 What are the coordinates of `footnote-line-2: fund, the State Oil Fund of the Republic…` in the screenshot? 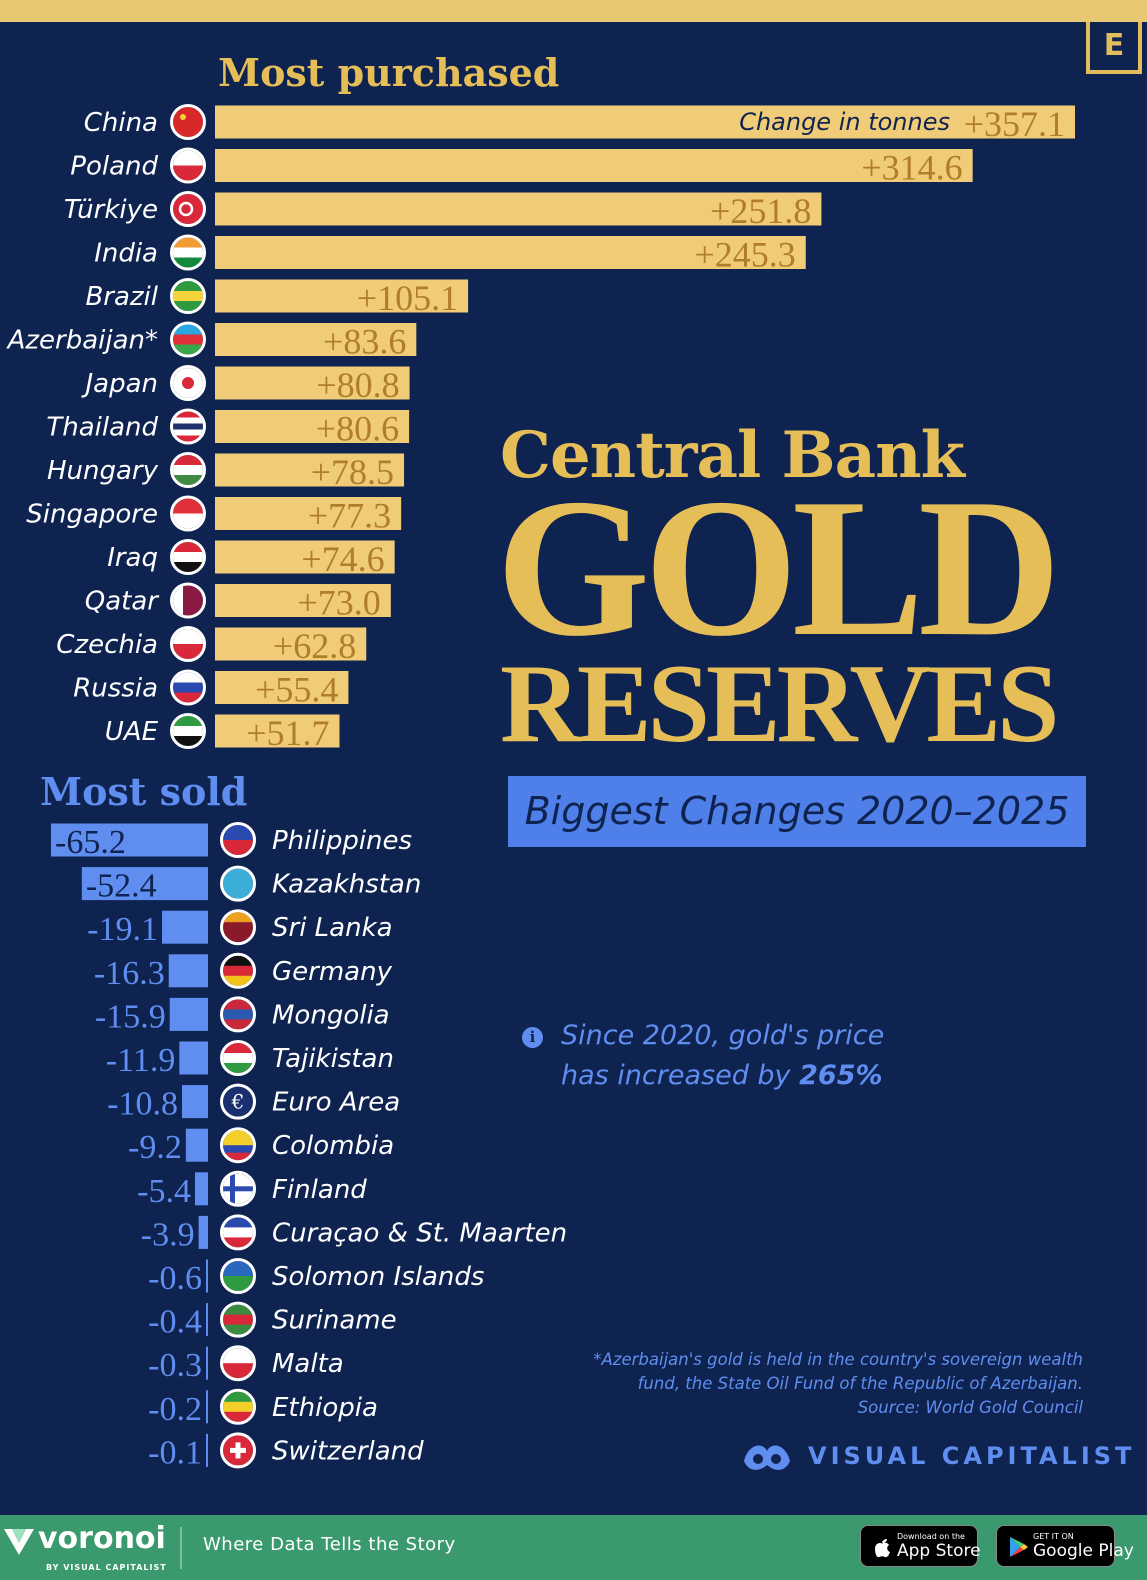 It's located at (860, 1383).